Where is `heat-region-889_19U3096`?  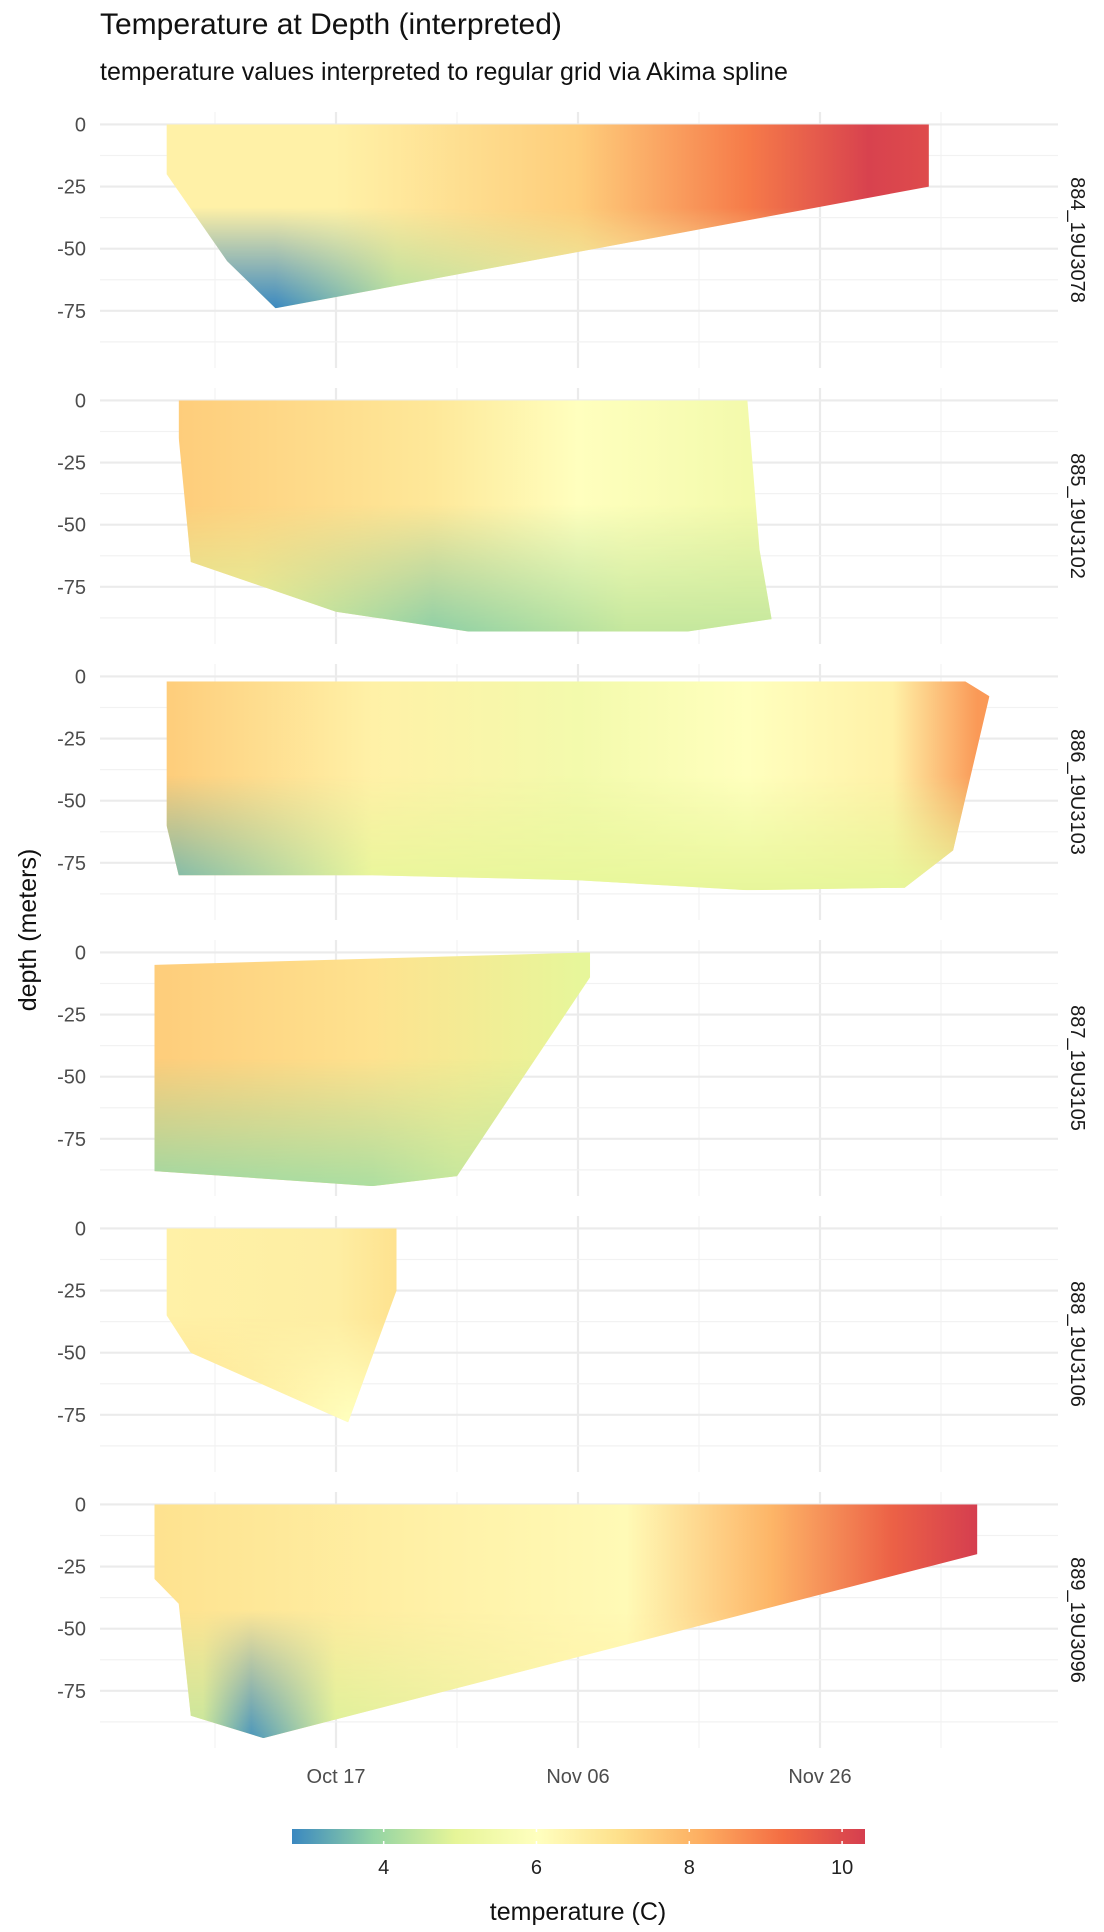 heat-region-889_19U3096 is located at coordinates (566, 1621).